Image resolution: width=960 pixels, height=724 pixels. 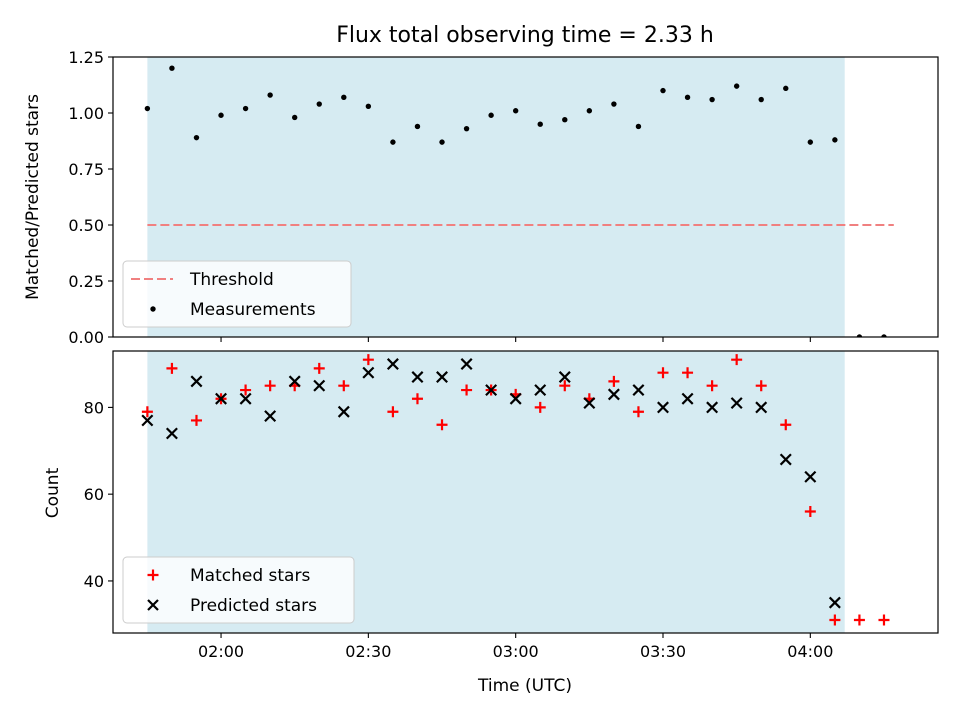 What do you see at coordinates (86, 337) in the screenshot?
I see `y-tick-label: 0.00` at bounding box center [86, 337].